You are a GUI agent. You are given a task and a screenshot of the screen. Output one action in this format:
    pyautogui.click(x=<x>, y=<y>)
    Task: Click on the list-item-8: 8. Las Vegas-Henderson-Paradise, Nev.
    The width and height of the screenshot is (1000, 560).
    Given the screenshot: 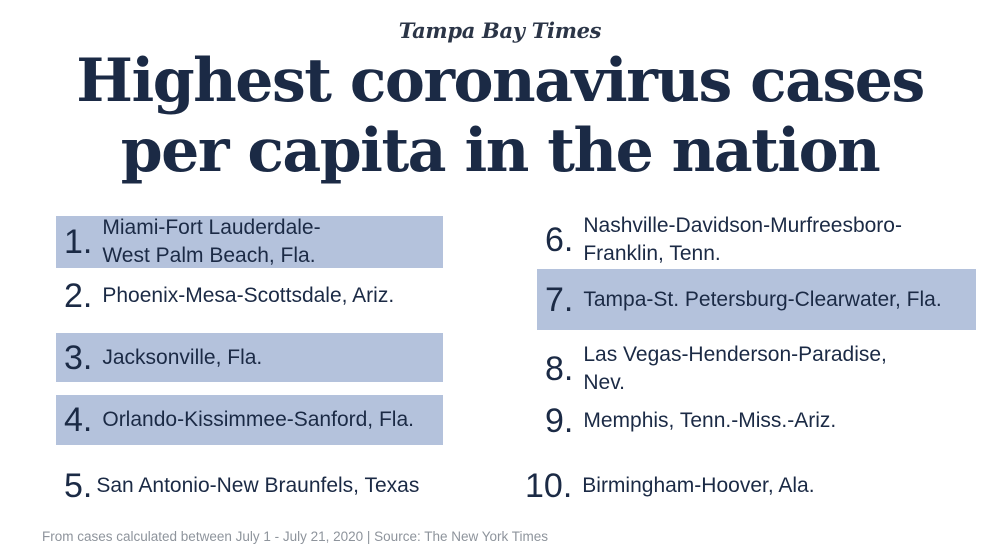 What is the action you would take?
    pyautogui.click(x=757, y=369)
    